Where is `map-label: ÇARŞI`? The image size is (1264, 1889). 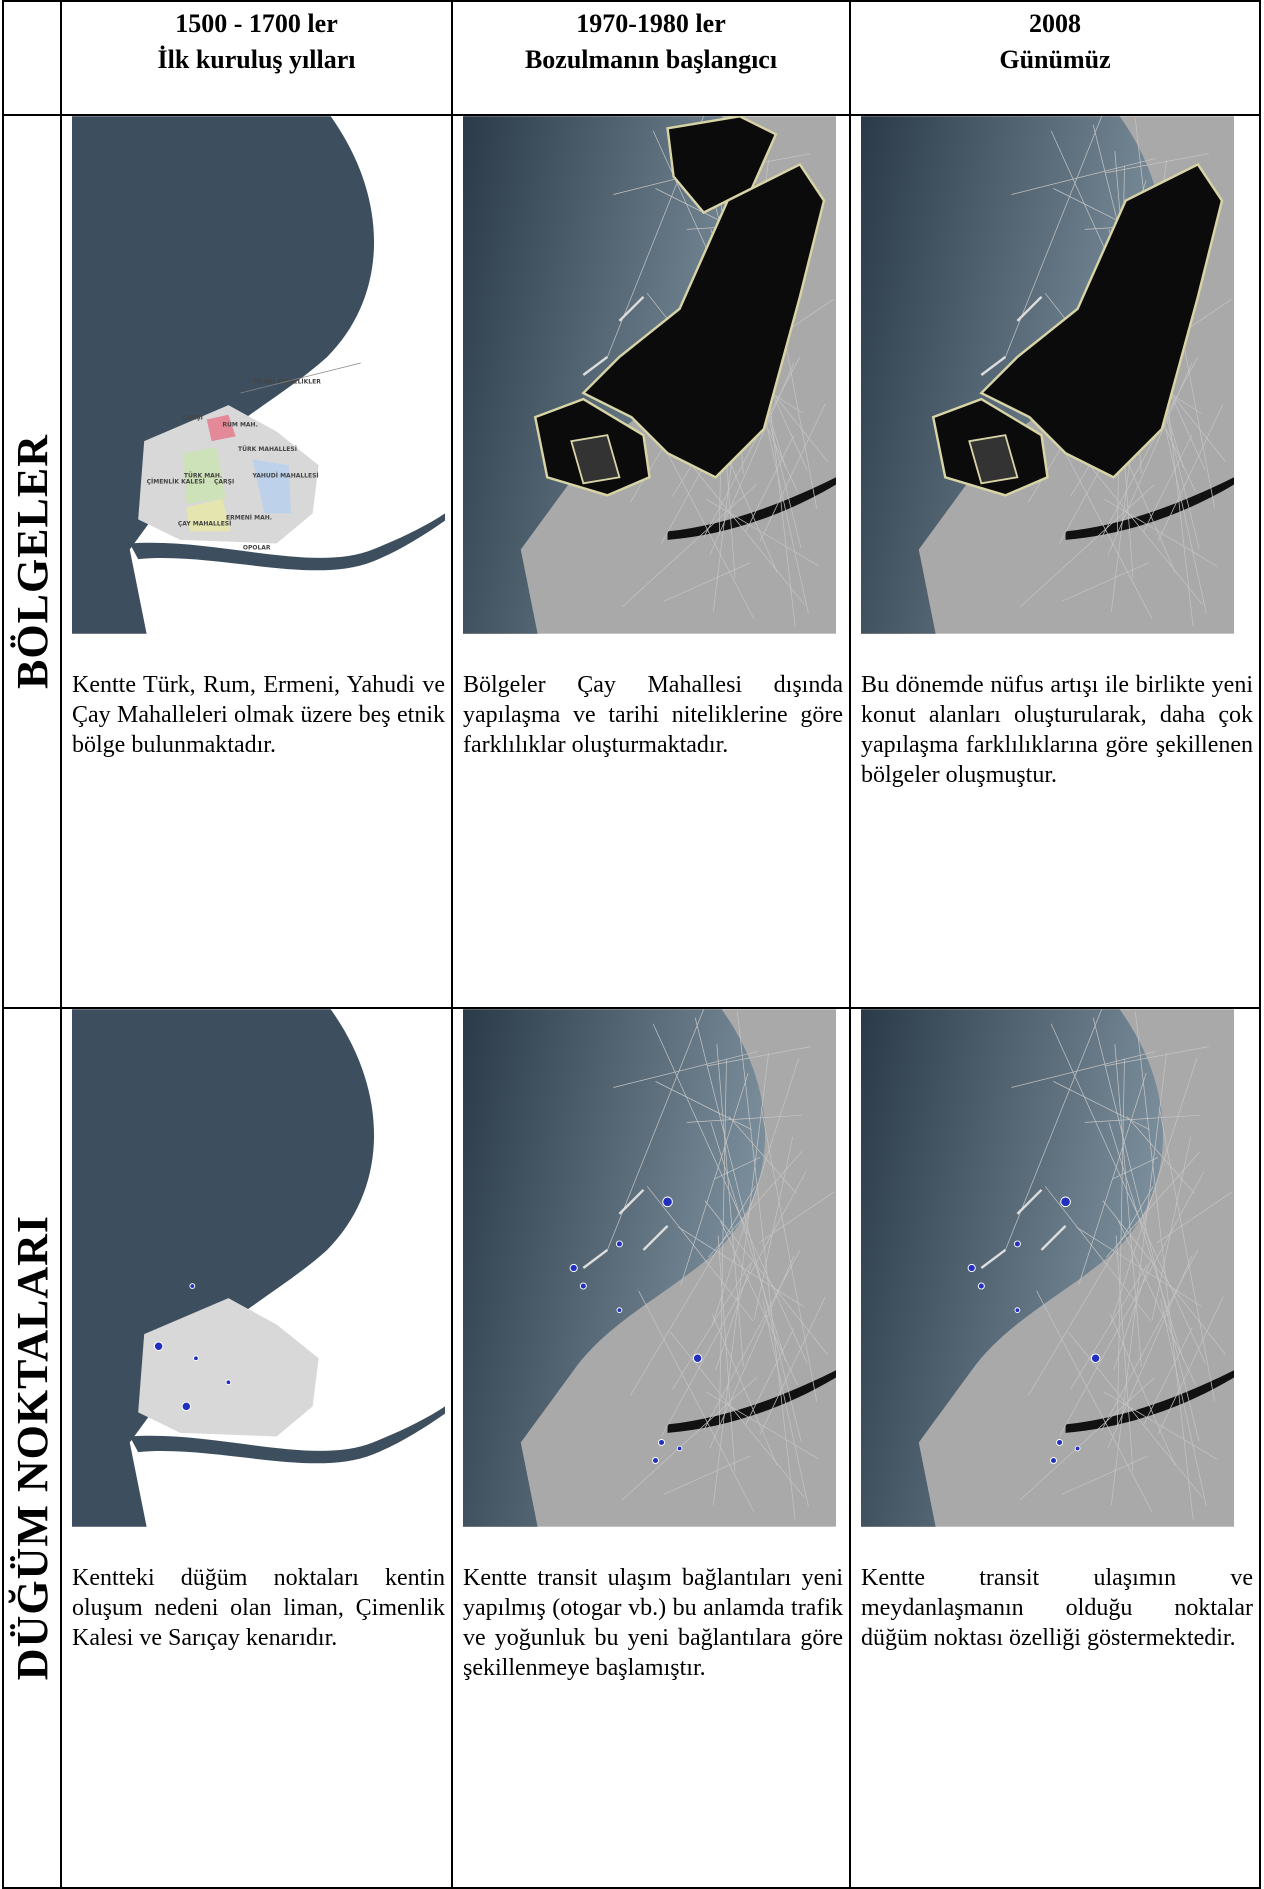 map-label: ÇARŞI is located at coordinates (224, 481).